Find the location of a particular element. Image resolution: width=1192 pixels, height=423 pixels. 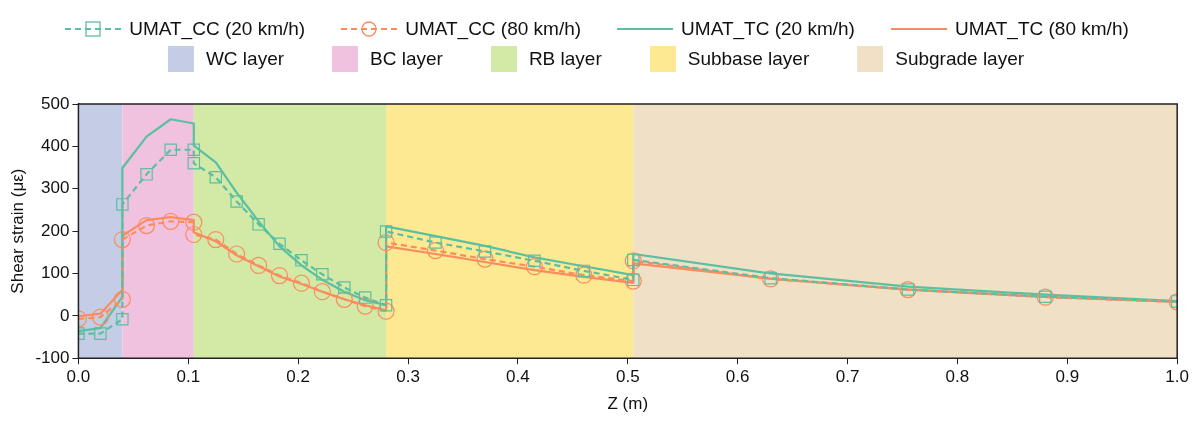

y-tick-label: 400 is located at coordinates (55, 146).